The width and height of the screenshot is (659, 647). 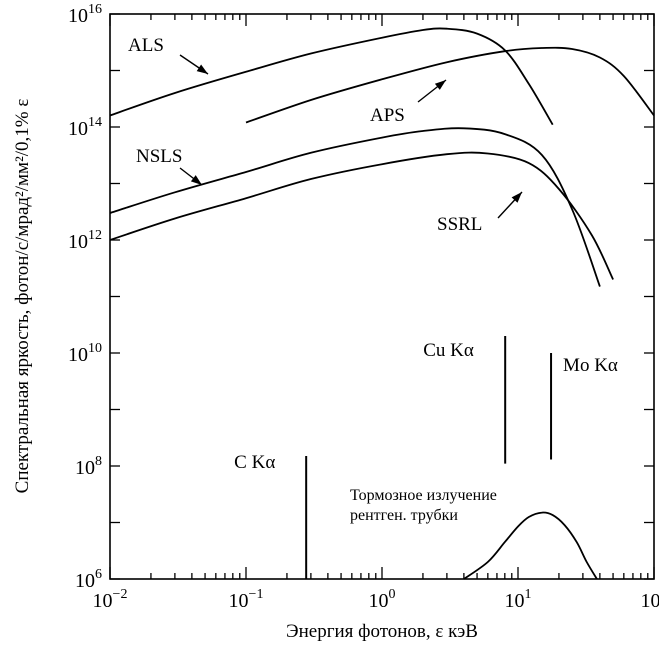 I want to click on series-aps-curve, so click(x=450, y=85).